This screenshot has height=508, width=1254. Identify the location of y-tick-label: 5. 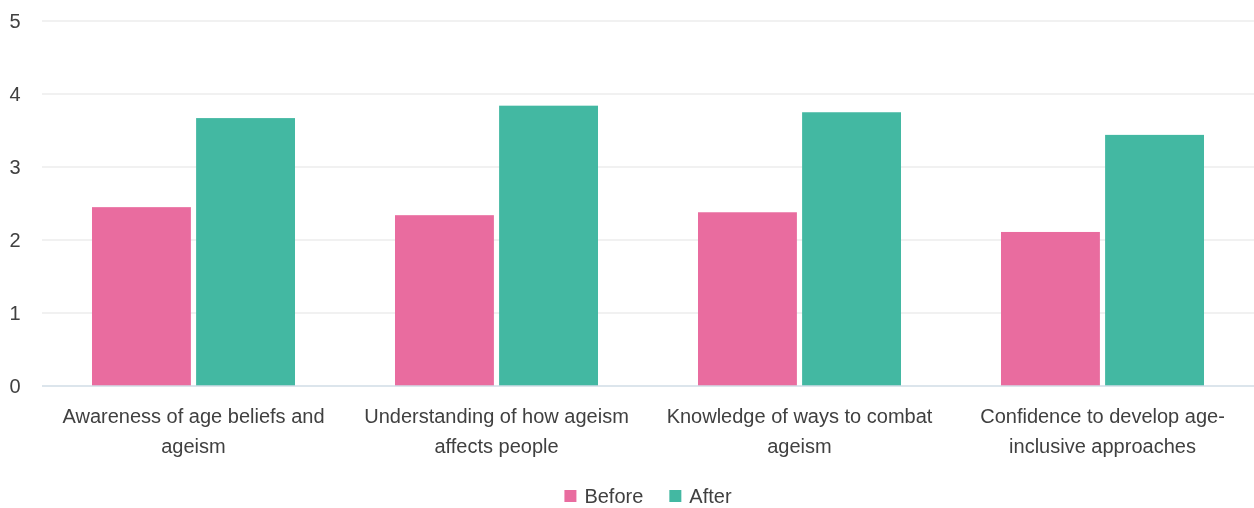
(15, 21).